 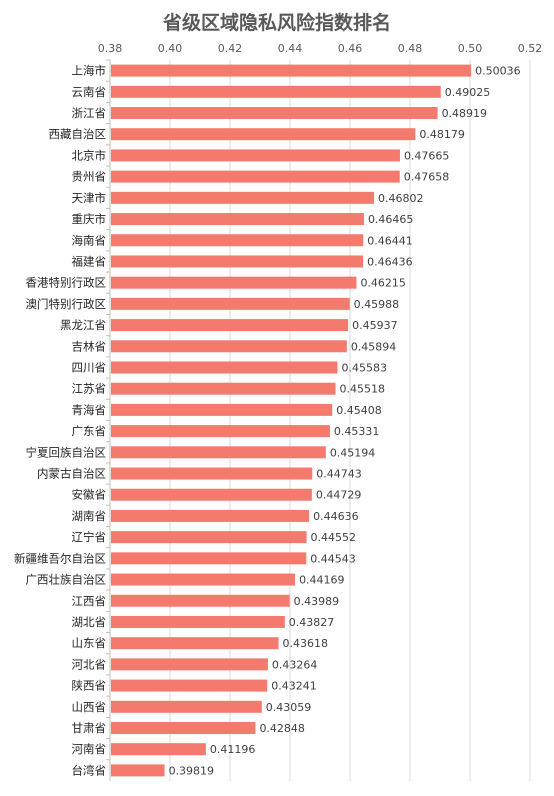 I want to click on data-label: 0.46465, so click(x=391, y=219).